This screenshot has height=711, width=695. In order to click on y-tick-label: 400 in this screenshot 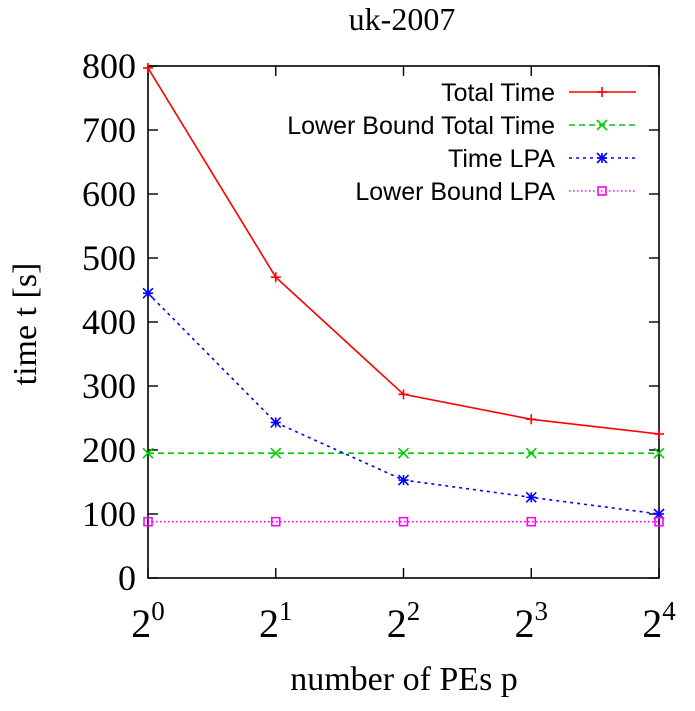, I will do `click(109, 322)`.